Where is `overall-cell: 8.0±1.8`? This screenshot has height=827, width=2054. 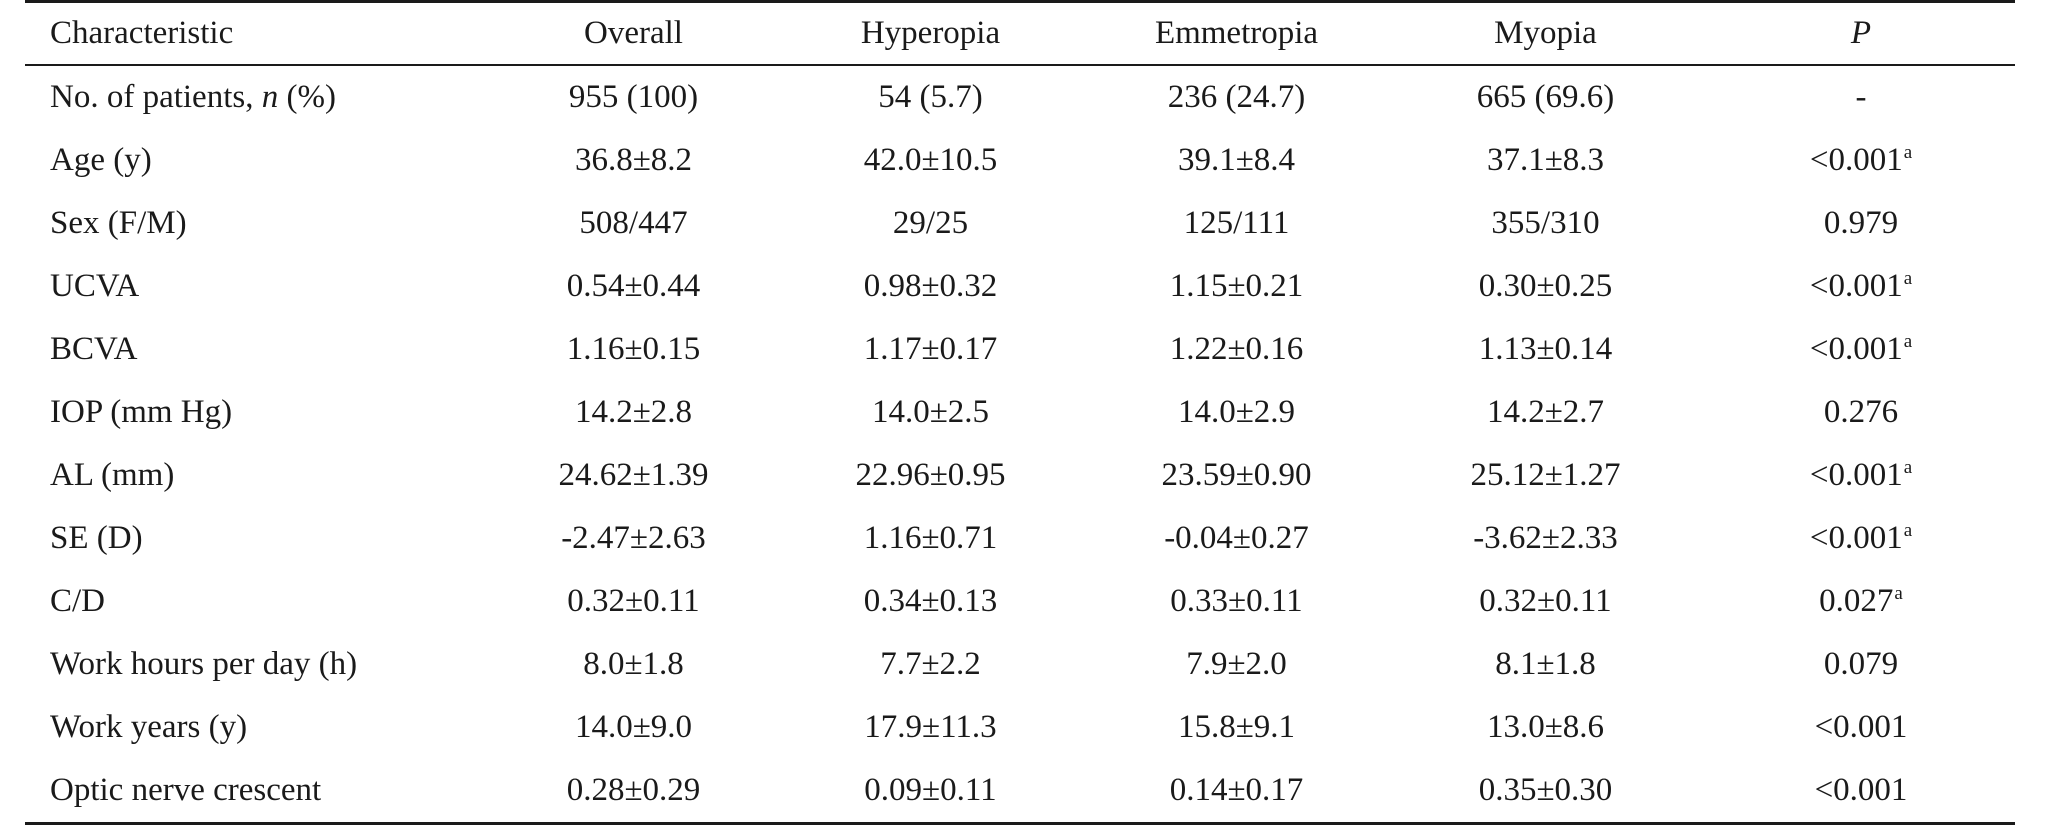 overall-cell: 8.0±1.8 is located at coordinates (633, 664).